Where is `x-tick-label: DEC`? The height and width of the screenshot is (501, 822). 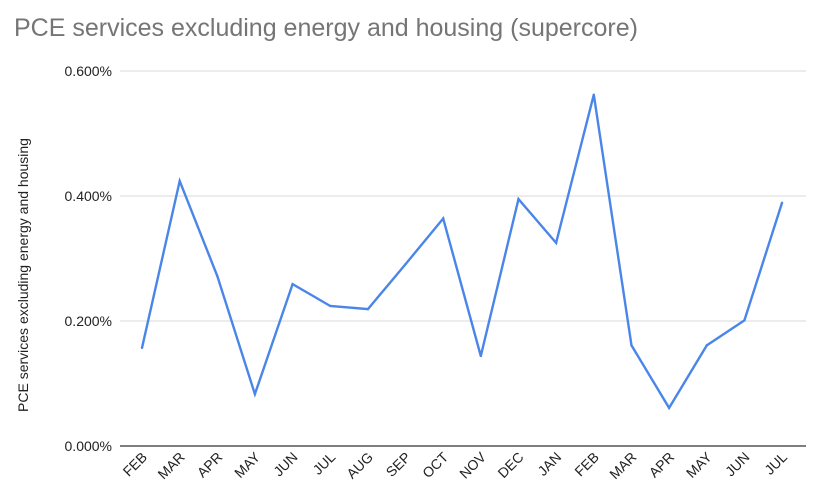 x-tick-label: DEC is located at coordinates (510, 465).